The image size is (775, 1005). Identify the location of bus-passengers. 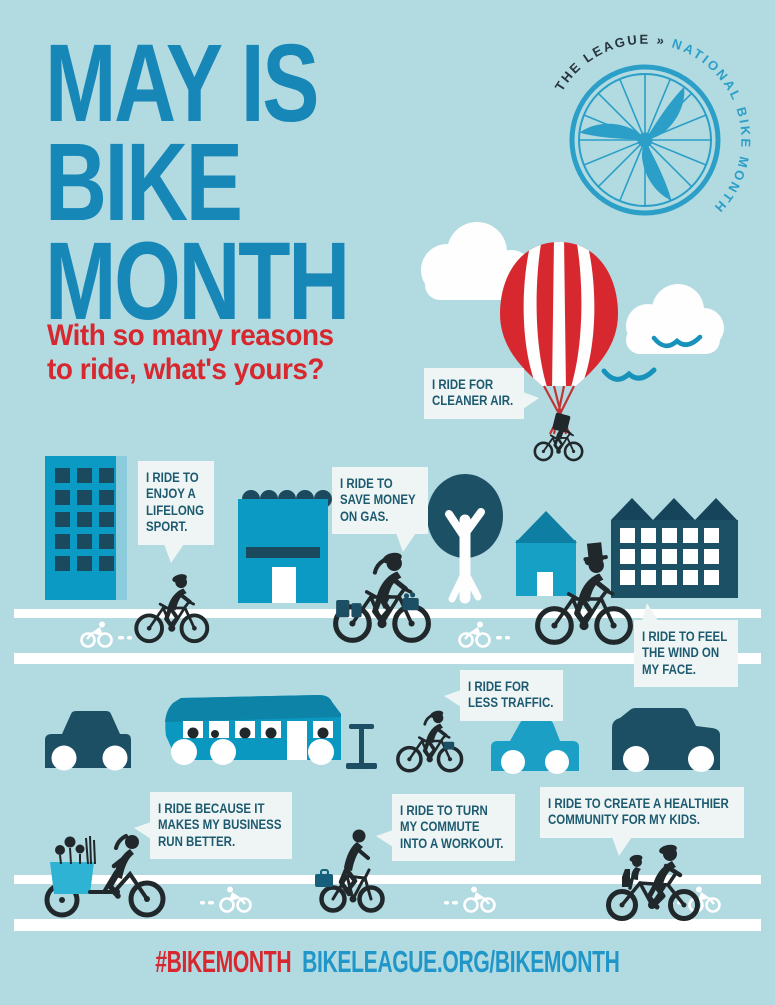
(258, 733).